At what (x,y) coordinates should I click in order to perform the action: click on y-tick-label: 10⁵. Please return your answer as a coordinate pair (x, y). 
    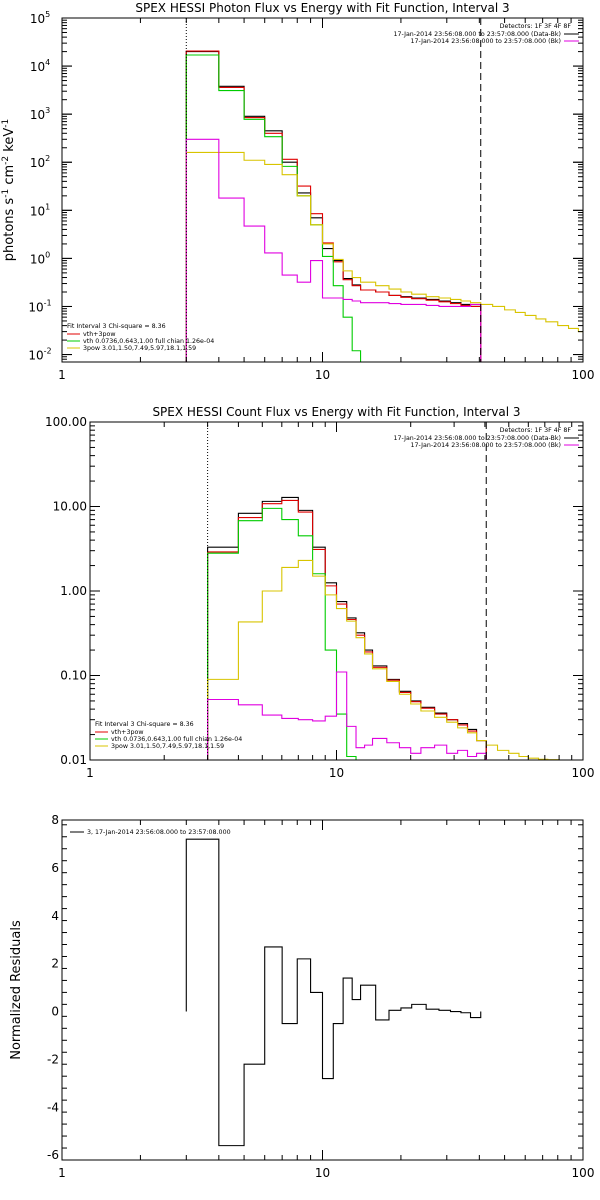
    Looking at the image, I should click on (40, 18).